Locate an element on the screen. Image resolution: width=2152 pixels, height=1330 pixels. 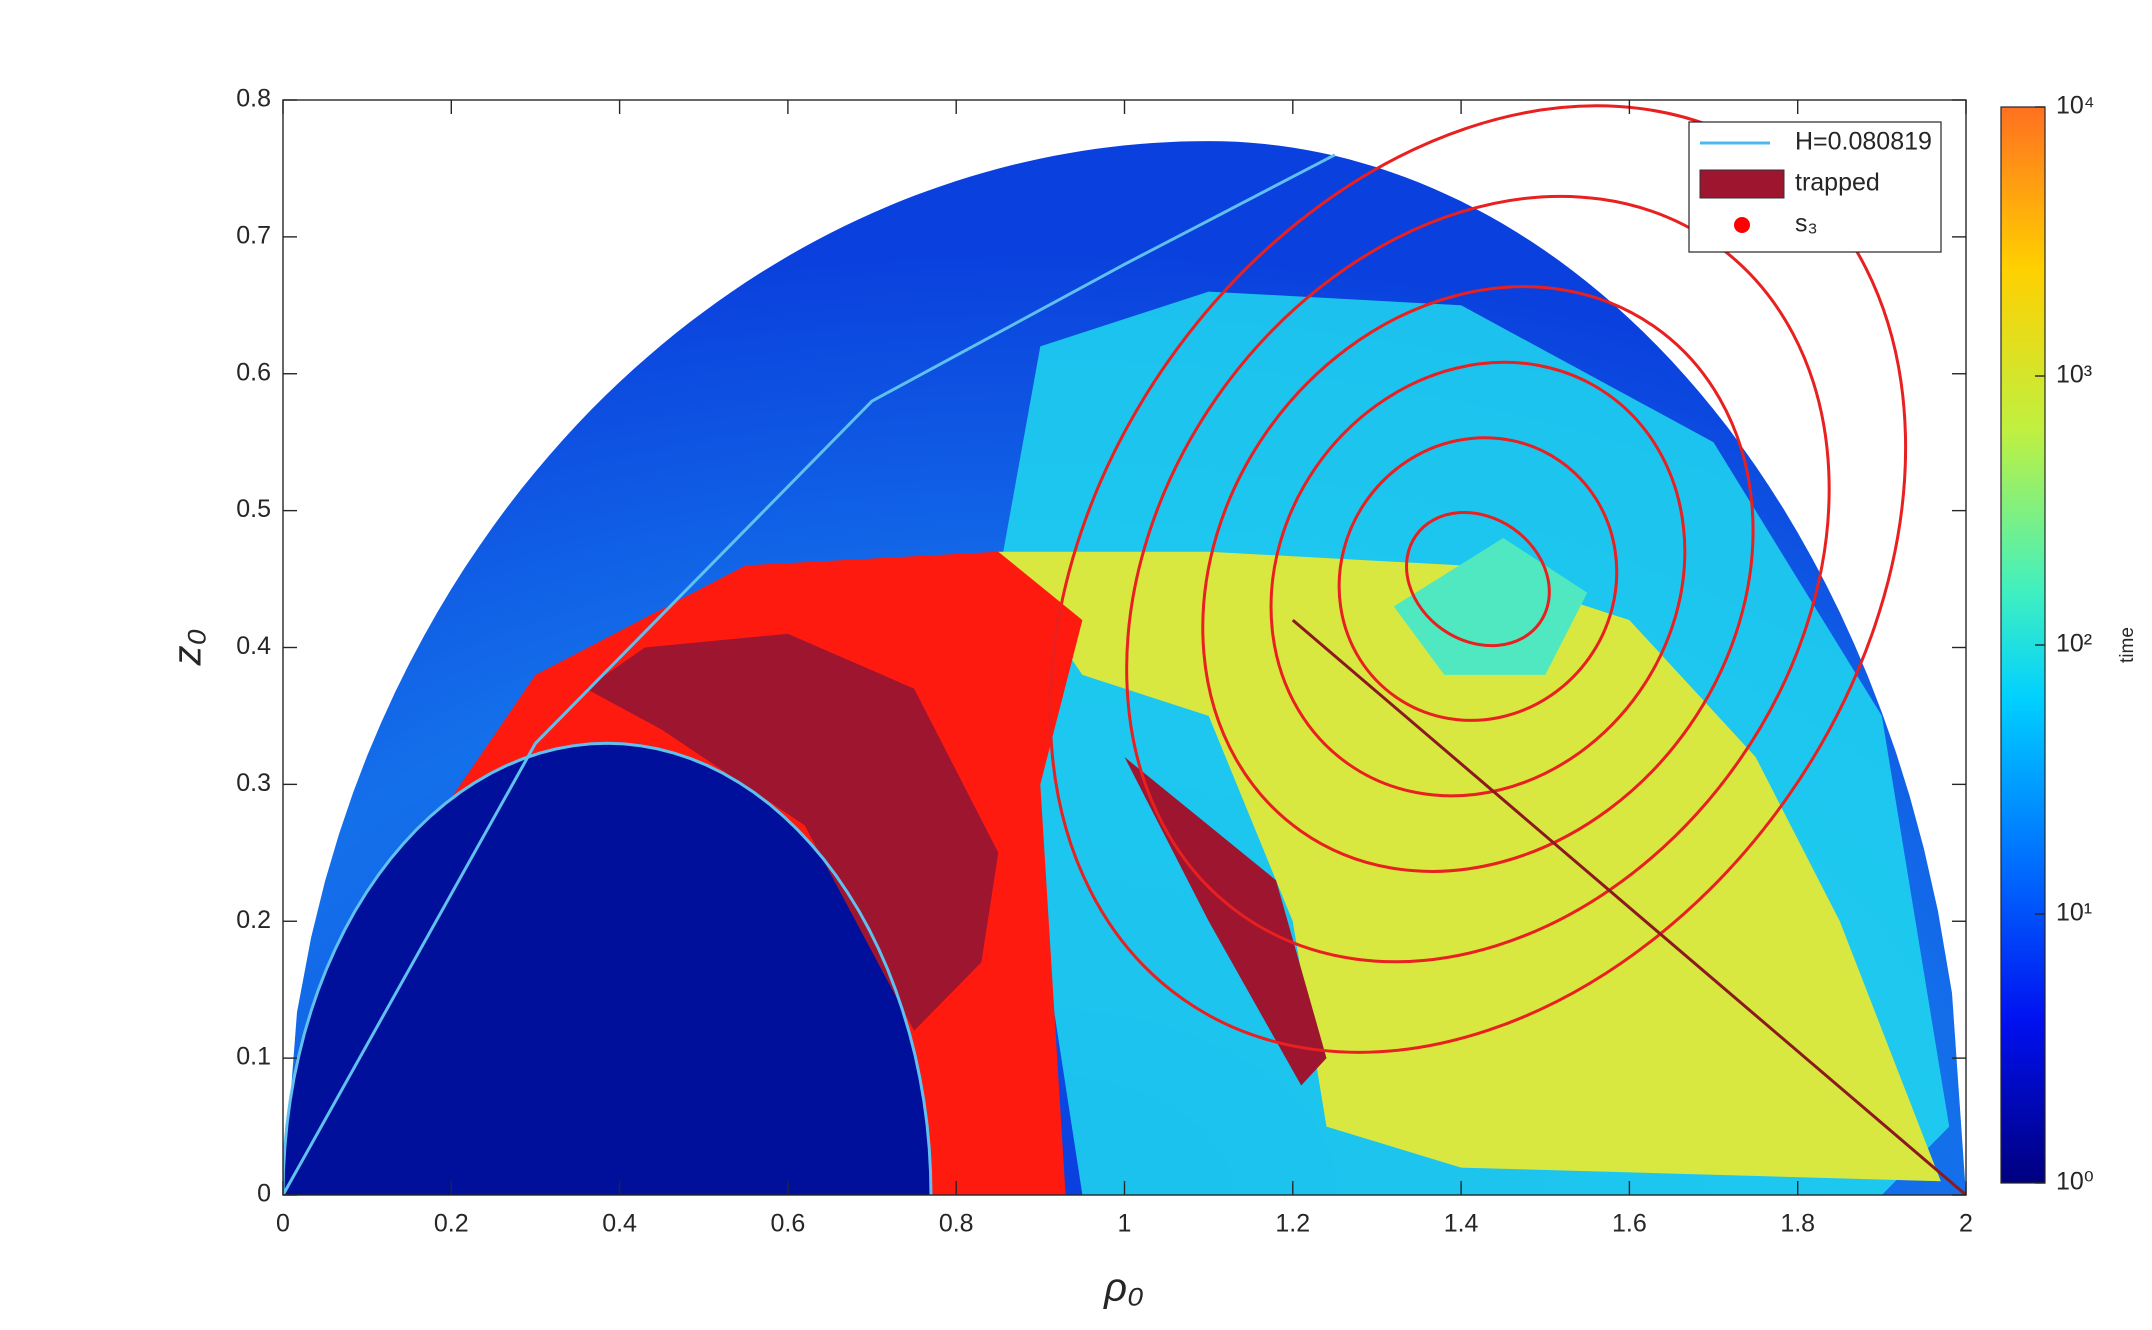
colorbar-tick-label: 10⁴ is located at coordinates (2075, 106).